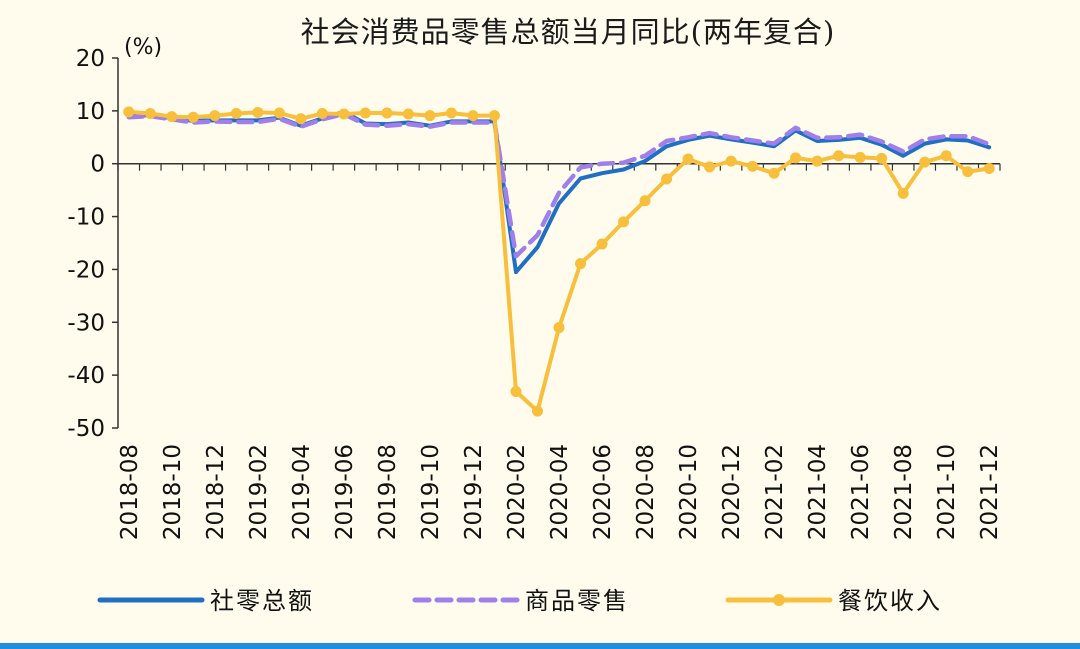 The width and height of the screenshot is (1080, 649). I want to click on legend-label: 商品零售, so click(577, 601).